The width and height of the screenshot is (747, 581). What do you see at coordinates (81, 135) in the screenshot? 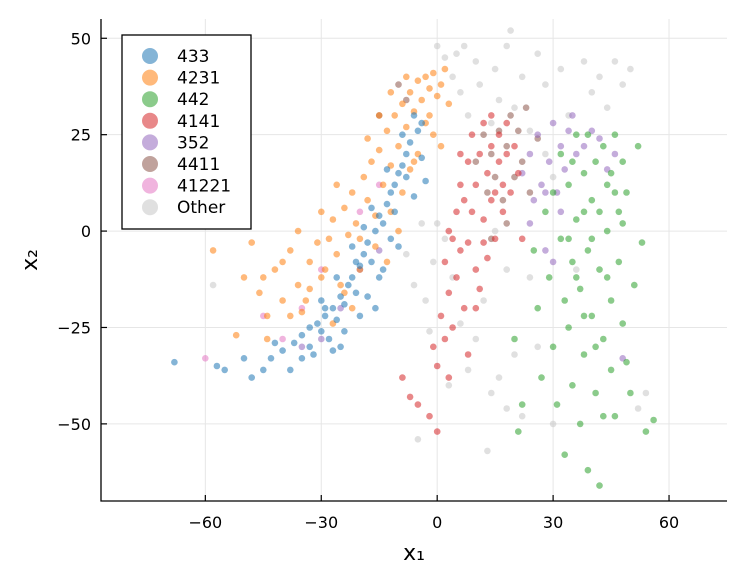
I see `y-tick-label: 25` at bounding box center [81, 135].